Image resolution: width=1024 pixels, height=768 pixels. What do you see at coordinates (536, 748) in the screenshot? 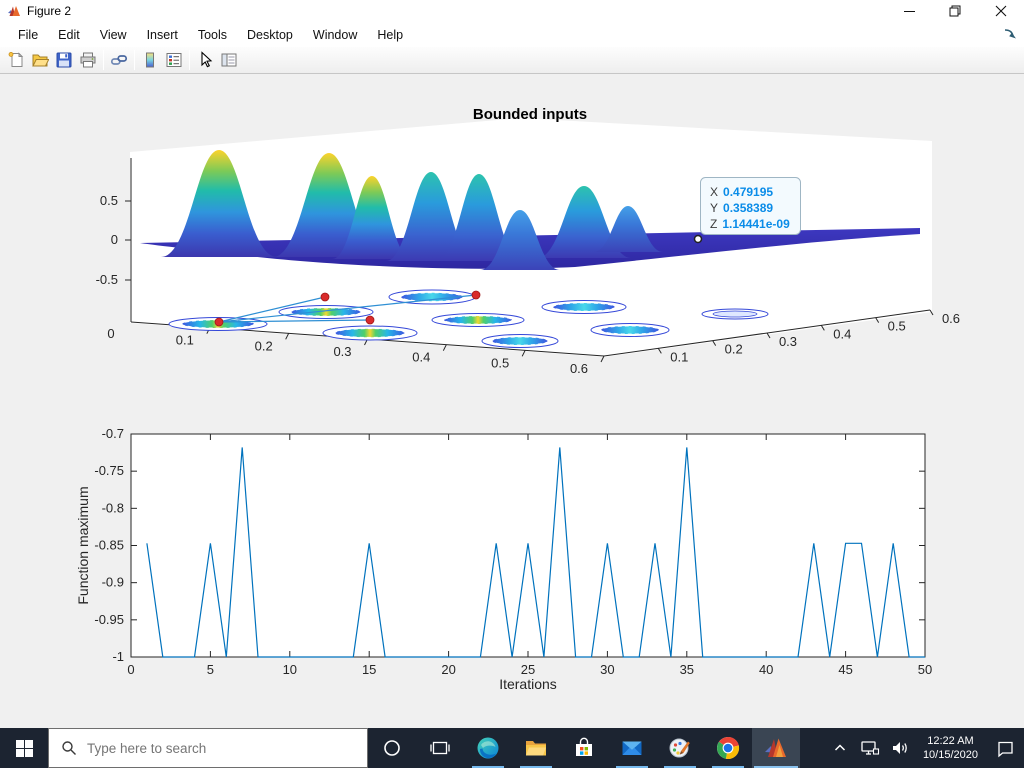
I see `taskbar-app-file-explorer` at bounding box center [536, 748].